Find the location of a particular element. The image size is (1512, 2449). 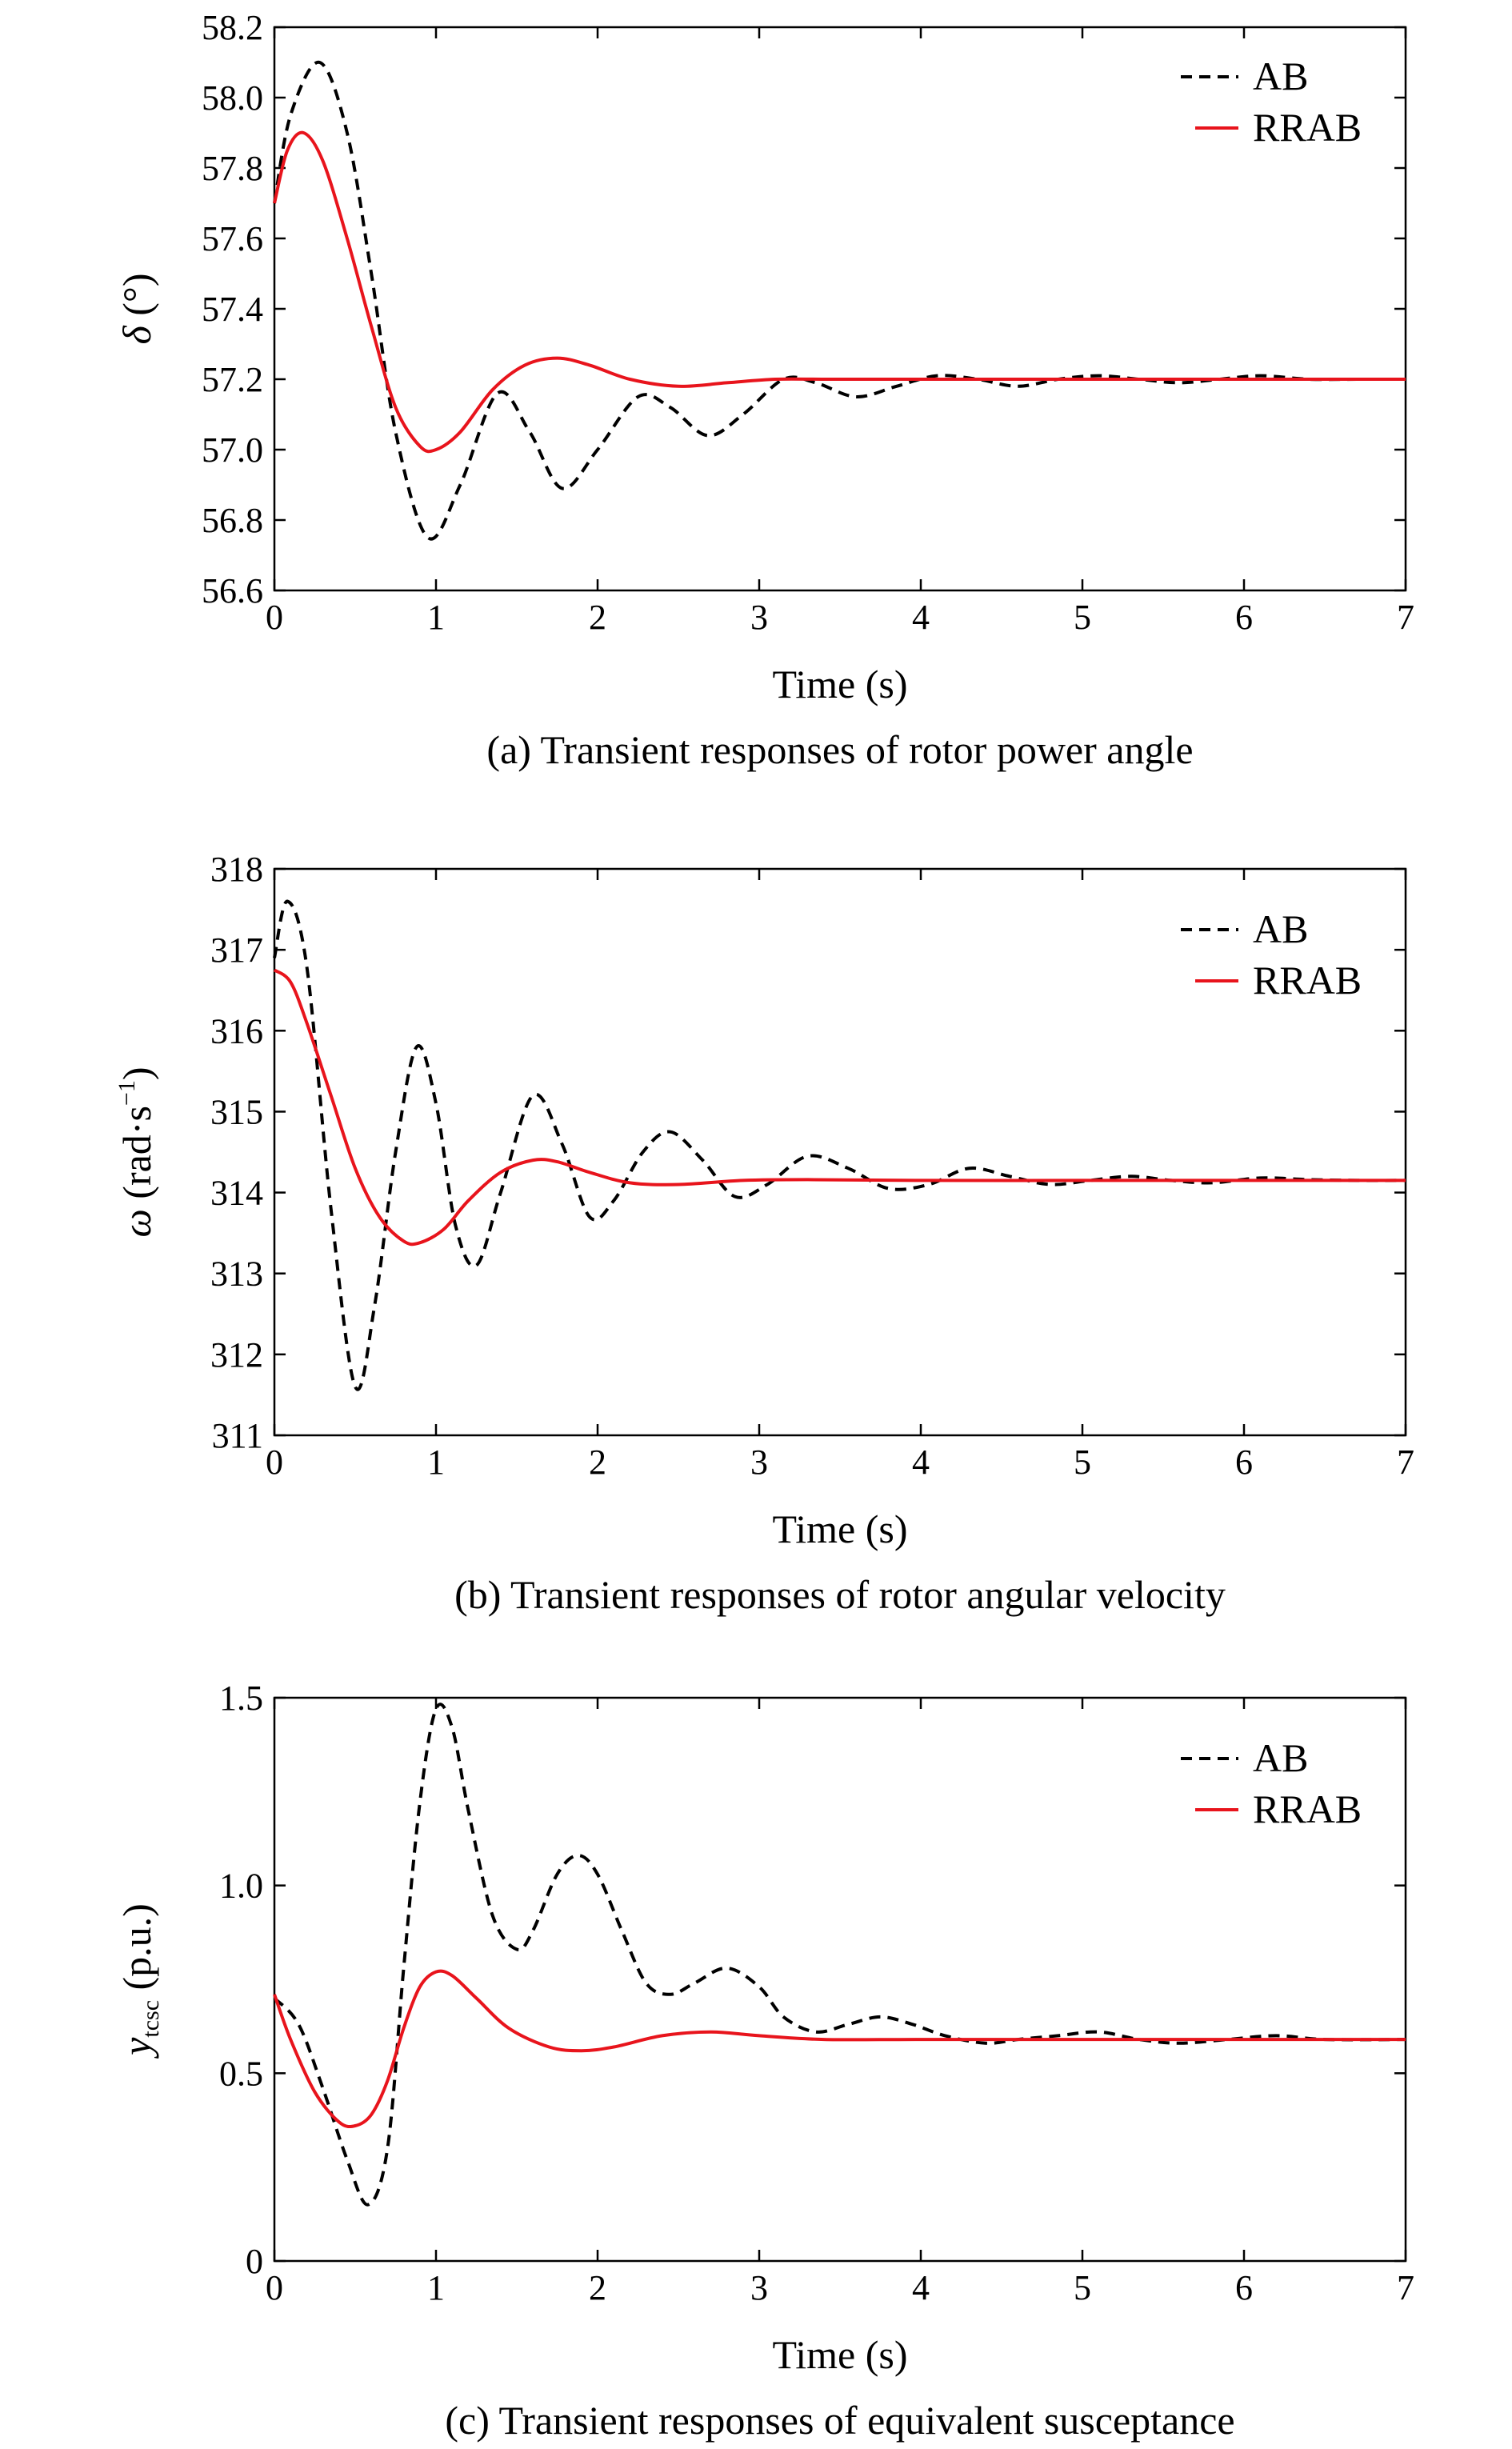

legend-ab-label-c: AB is located at coordinates (1280, 1758).